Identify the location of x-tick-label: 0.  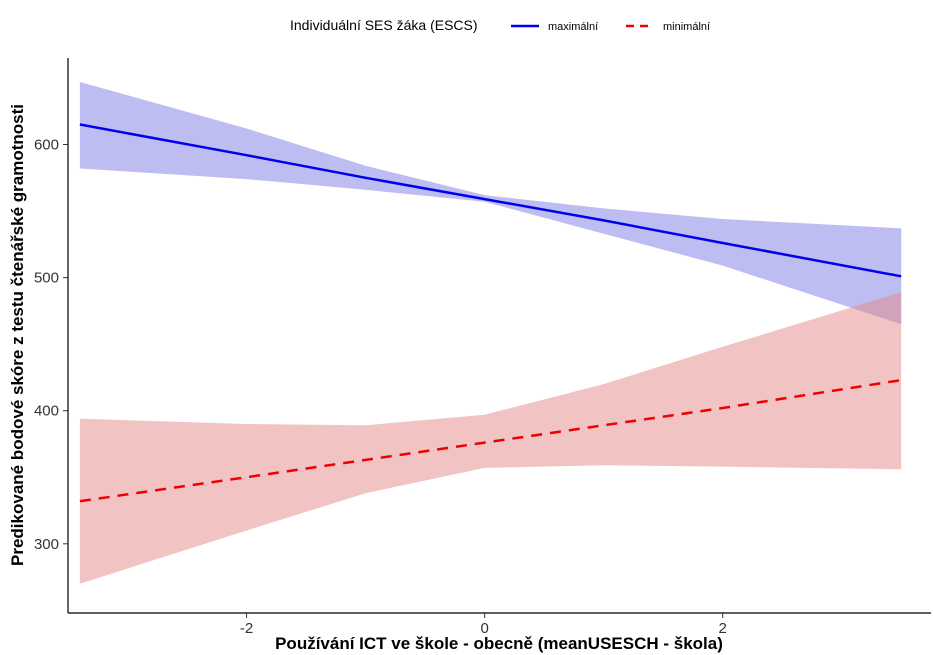
(484, 628).